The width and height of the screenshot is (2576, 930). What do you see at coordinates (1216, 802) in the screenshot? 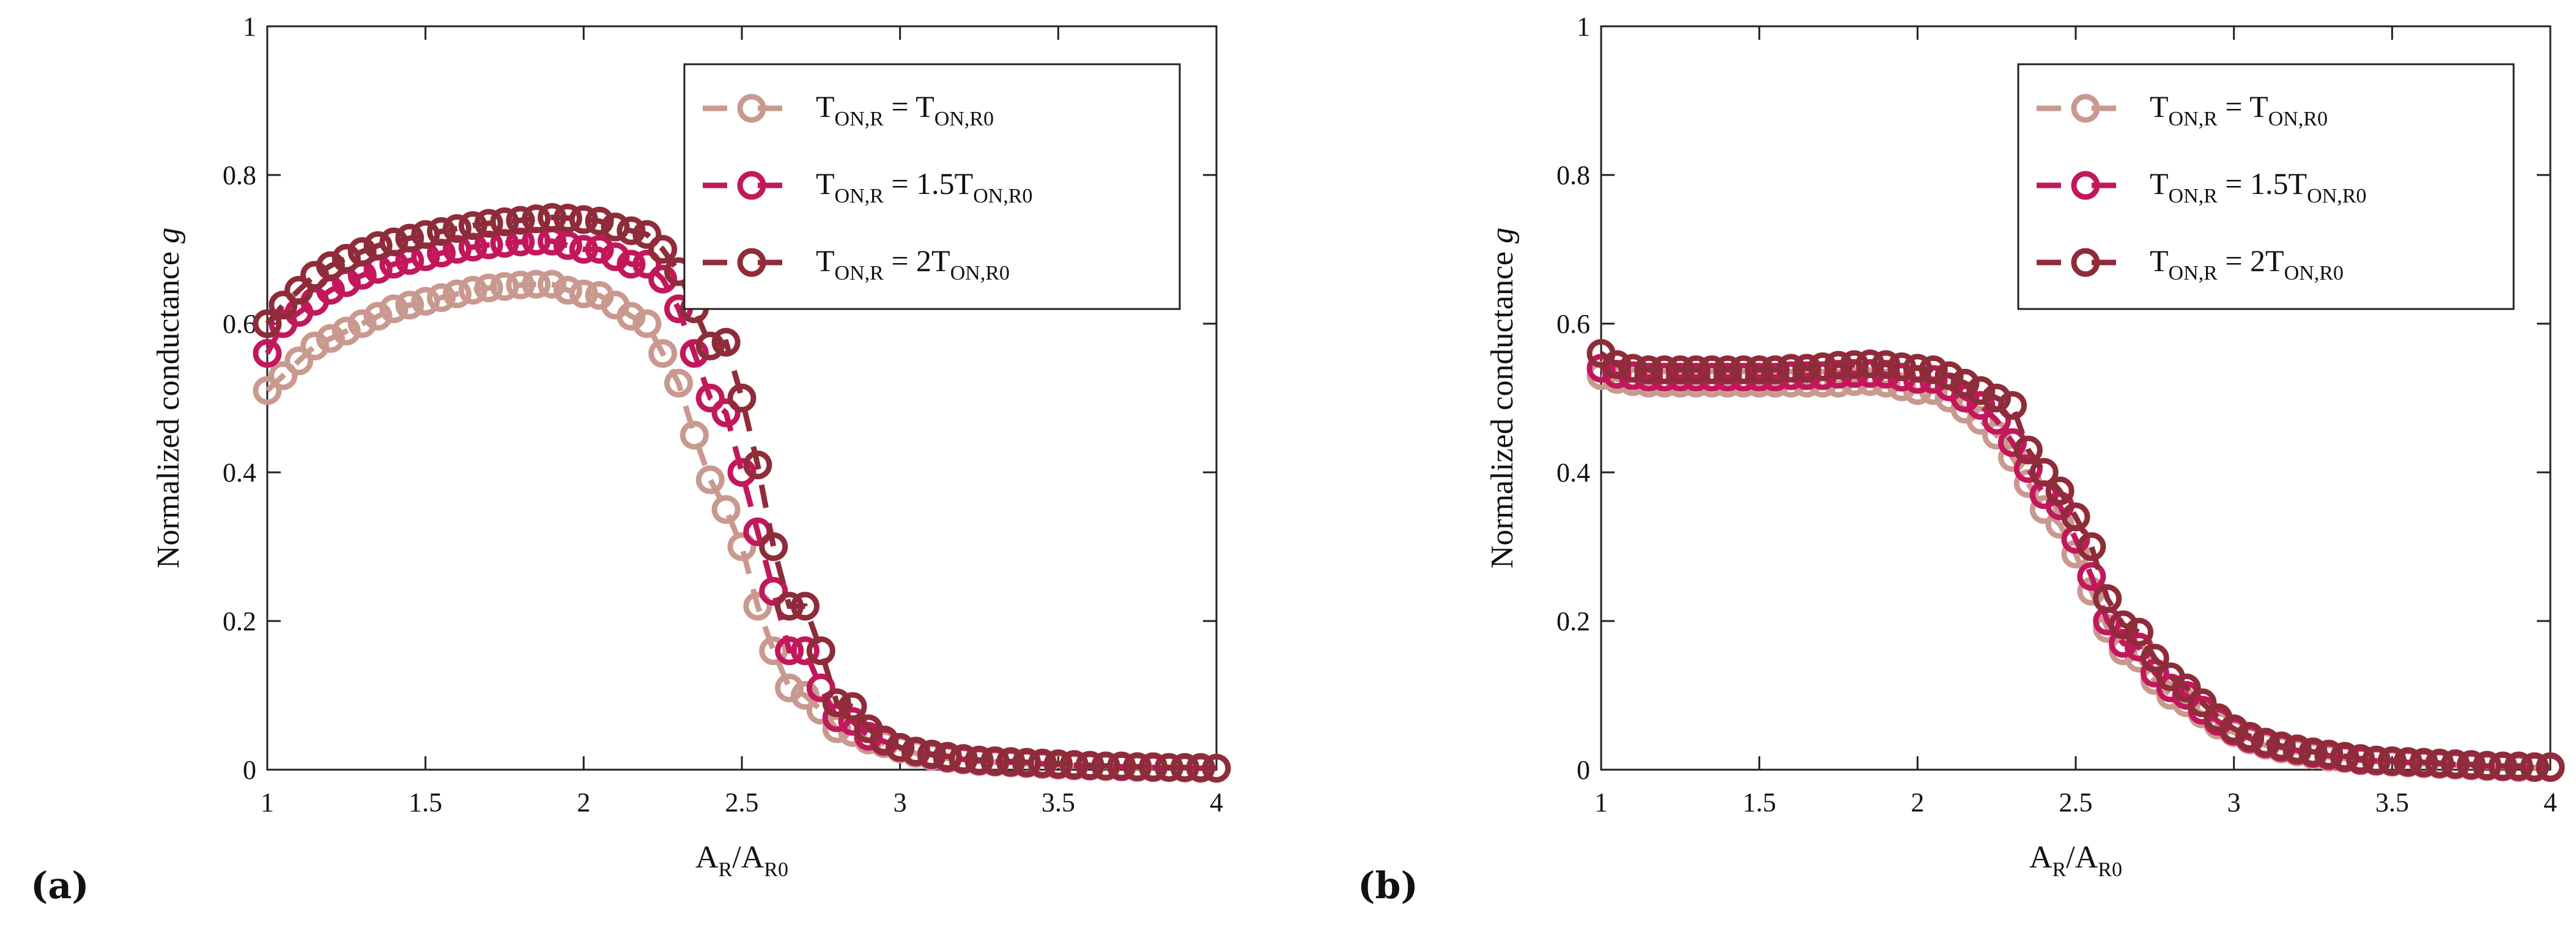
I see `x-tick-label: 4` at bounding box center [1216, 802].